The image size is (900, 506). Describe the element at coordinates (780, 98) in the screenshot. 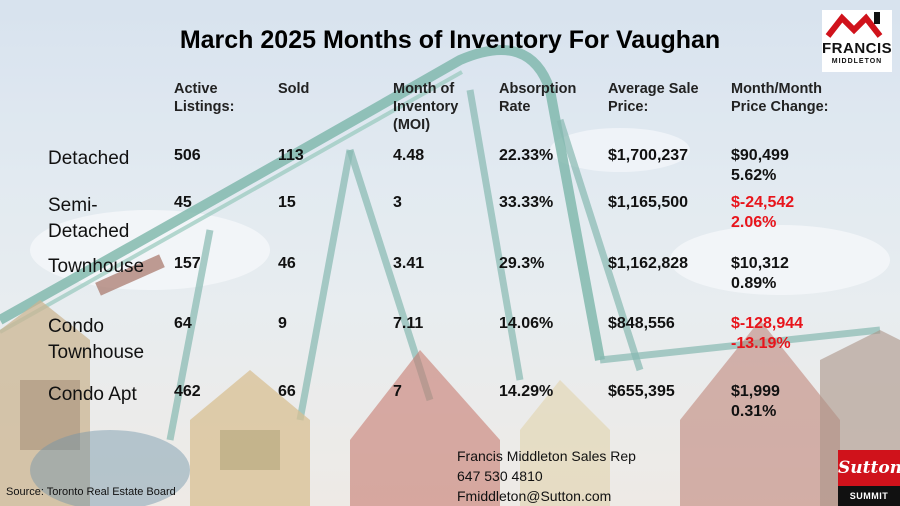

I see `header-price-change: Month/Month Price Change:` at that location.